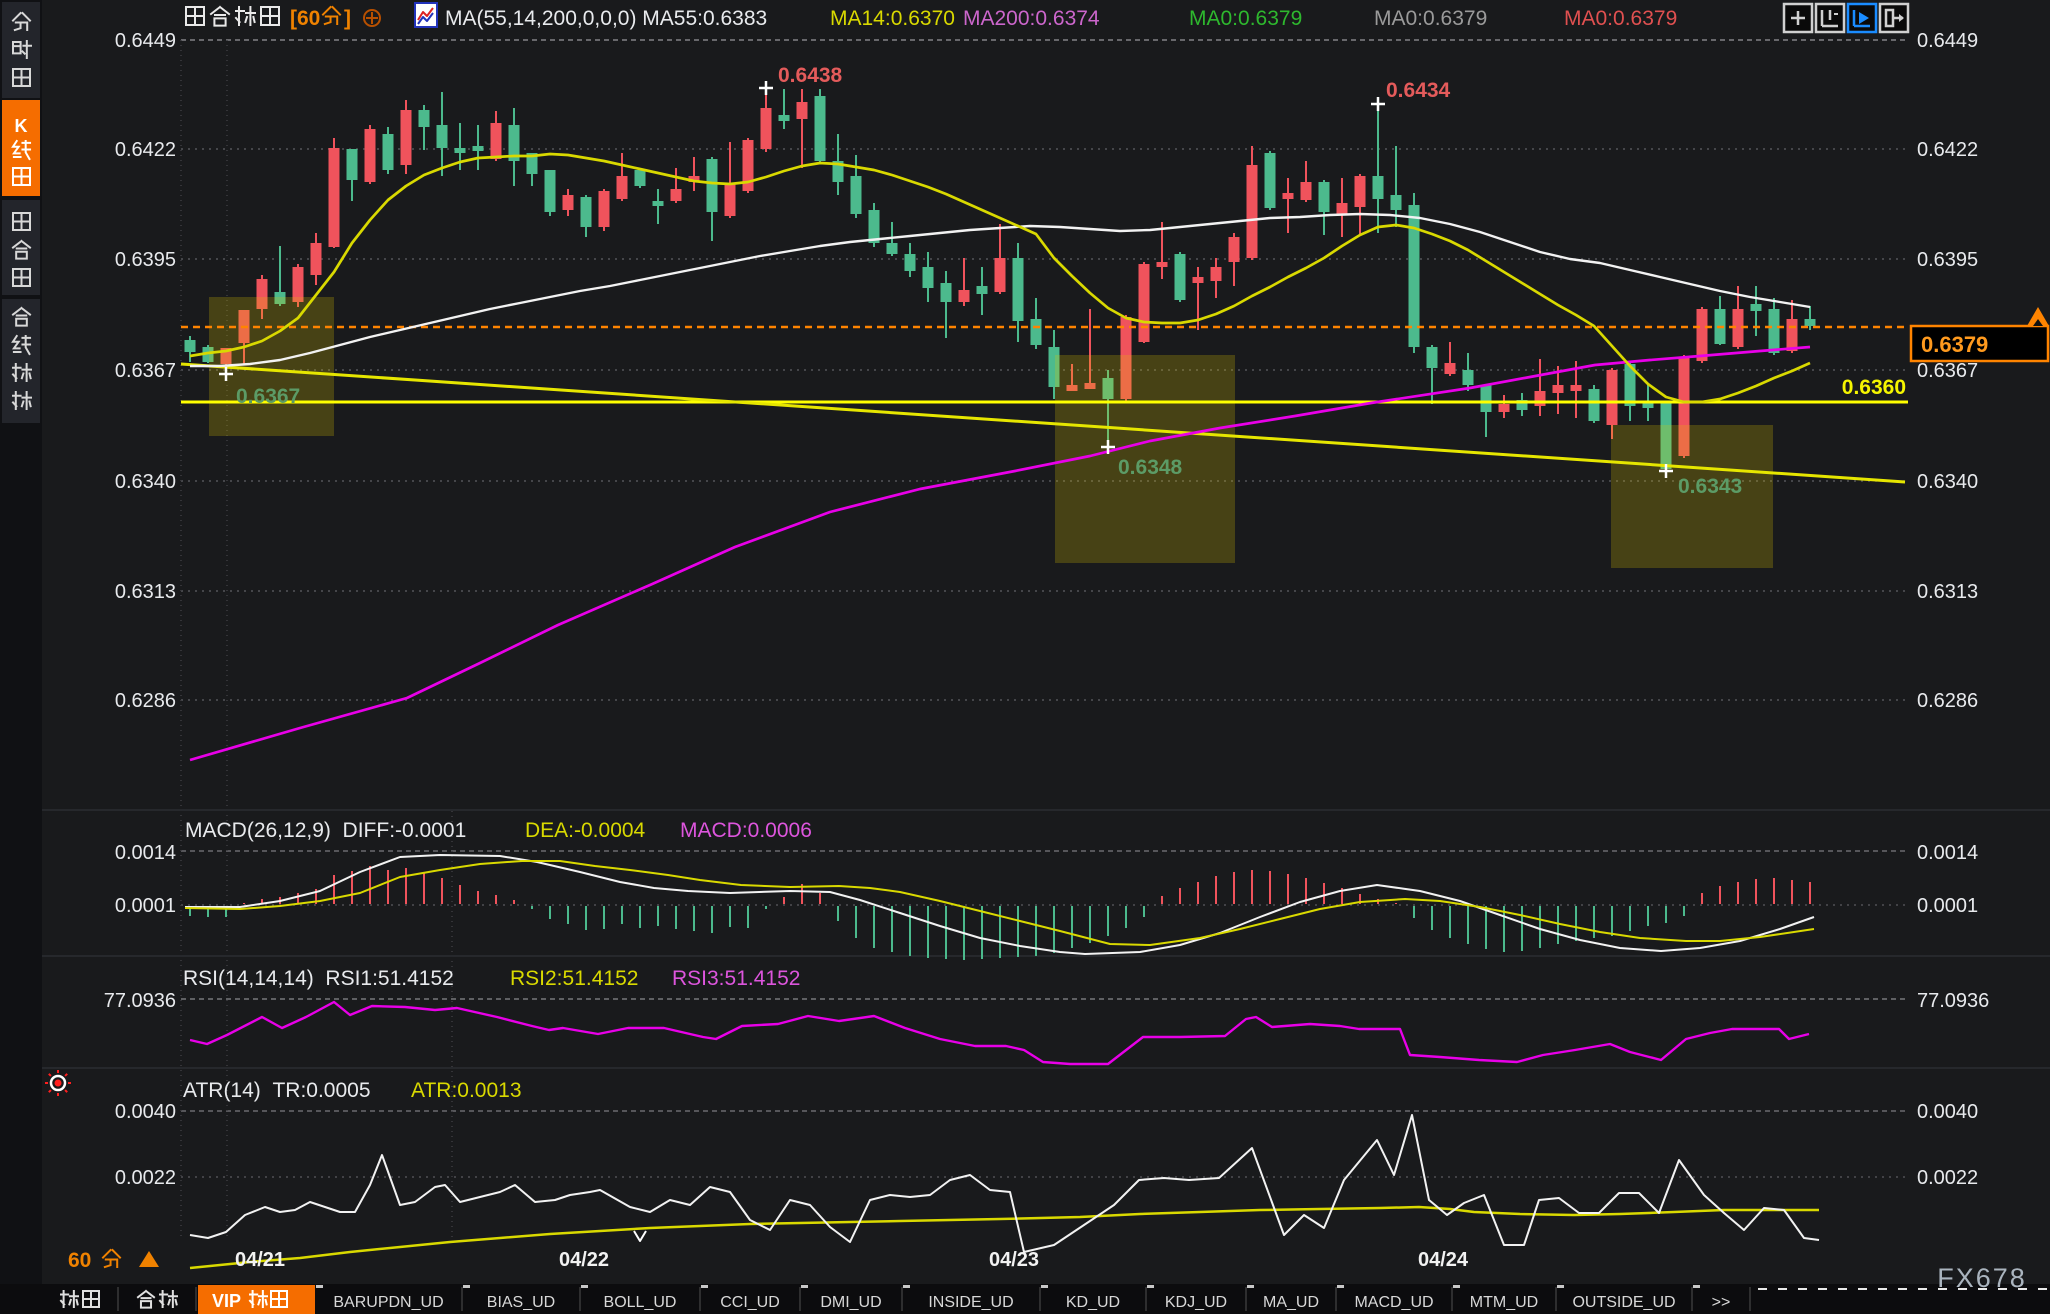  I want to click on svg-text: DEA:-0.0004, so click(585, 830).